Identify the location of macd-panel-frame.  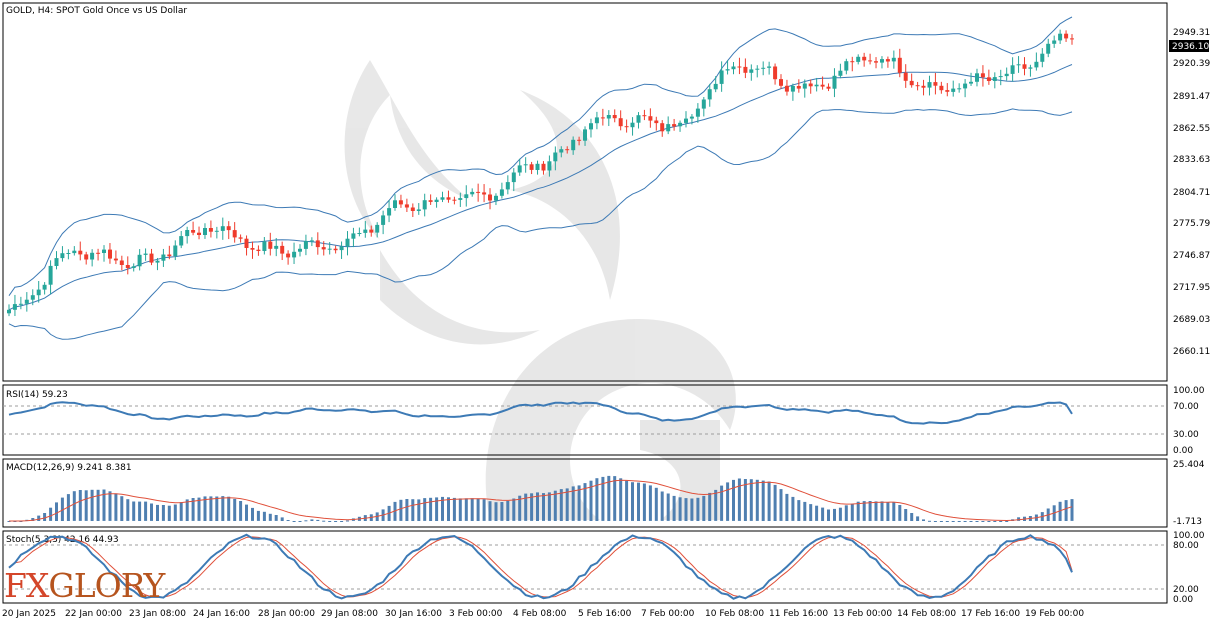
(585, 493).